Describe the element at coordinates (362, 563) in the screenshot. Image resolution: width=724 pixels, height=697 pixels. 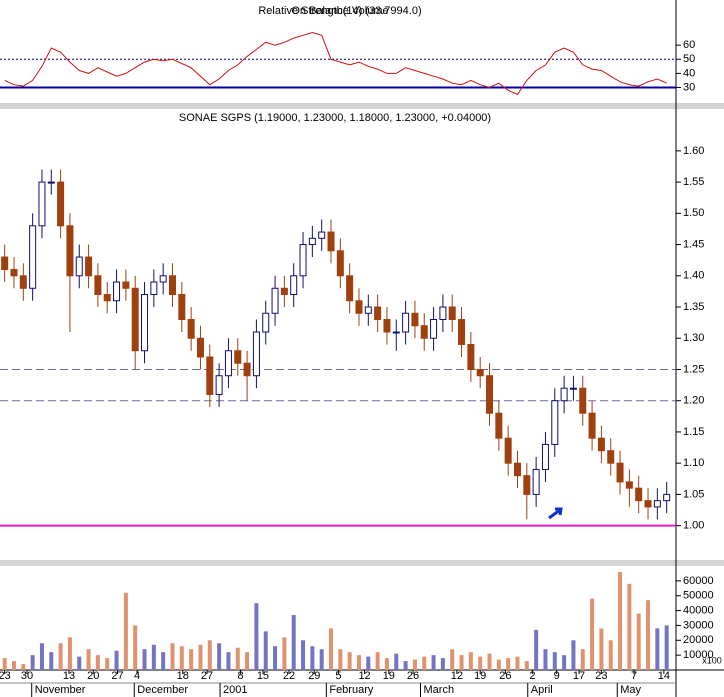
I see `panel-separator` at that location.